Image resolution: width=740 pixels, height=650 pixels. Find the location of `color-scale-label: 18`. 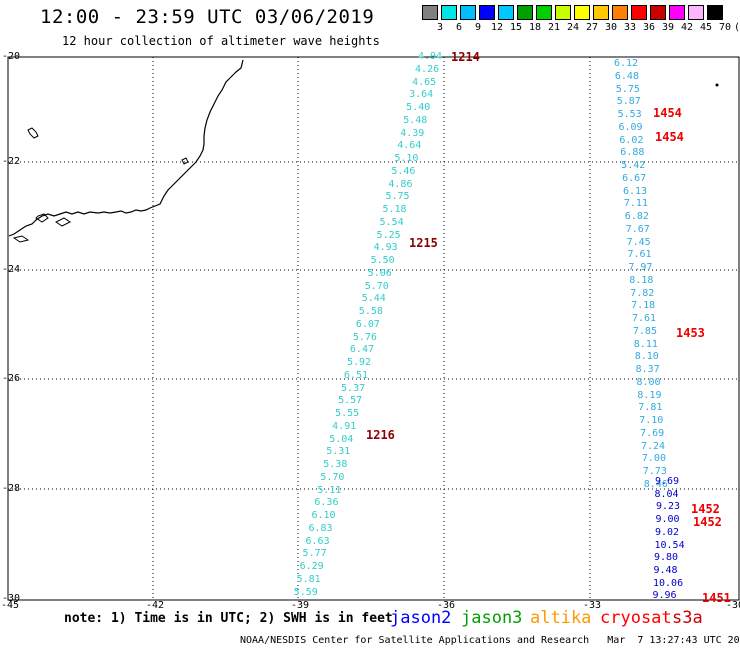

color-scale-label: 18 is located at coordinates (535, 27).